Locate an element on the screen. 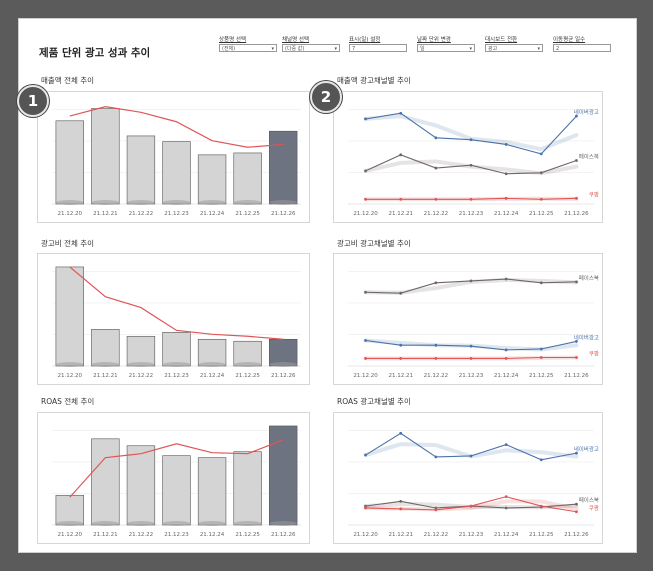  days-filter: 표시(일) 설정 7 is located at coordinates (378, 43).